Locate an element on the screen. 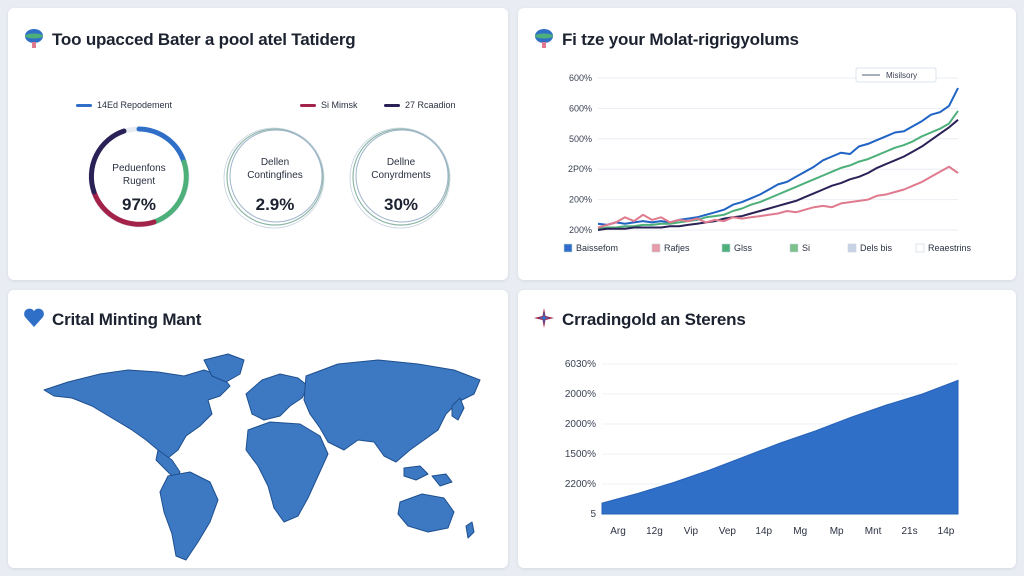  greenland is located at coordinates (224, 368).